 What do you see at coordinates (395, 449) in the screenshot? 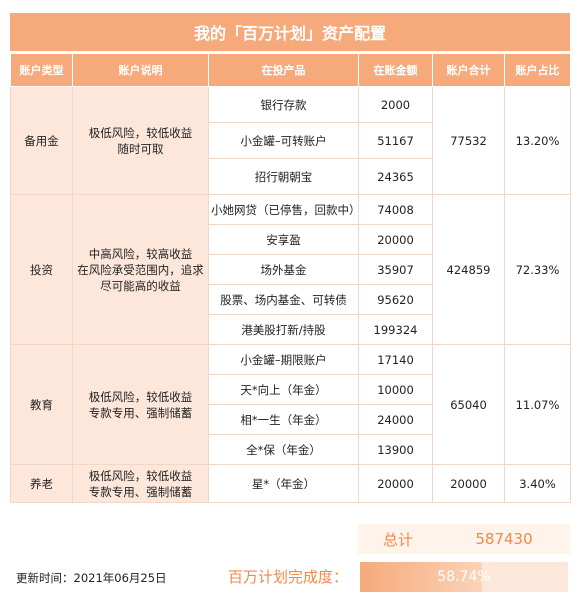
I see `product-amount-cell: 13900` at bounding box center [395, 449].